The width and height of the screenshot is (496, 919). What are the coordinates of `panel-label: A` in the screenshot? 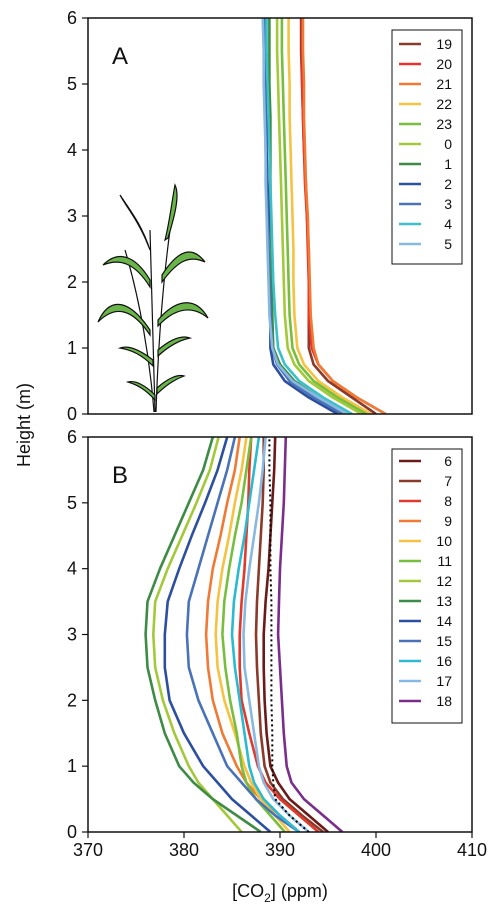 It's located at (120, 56).